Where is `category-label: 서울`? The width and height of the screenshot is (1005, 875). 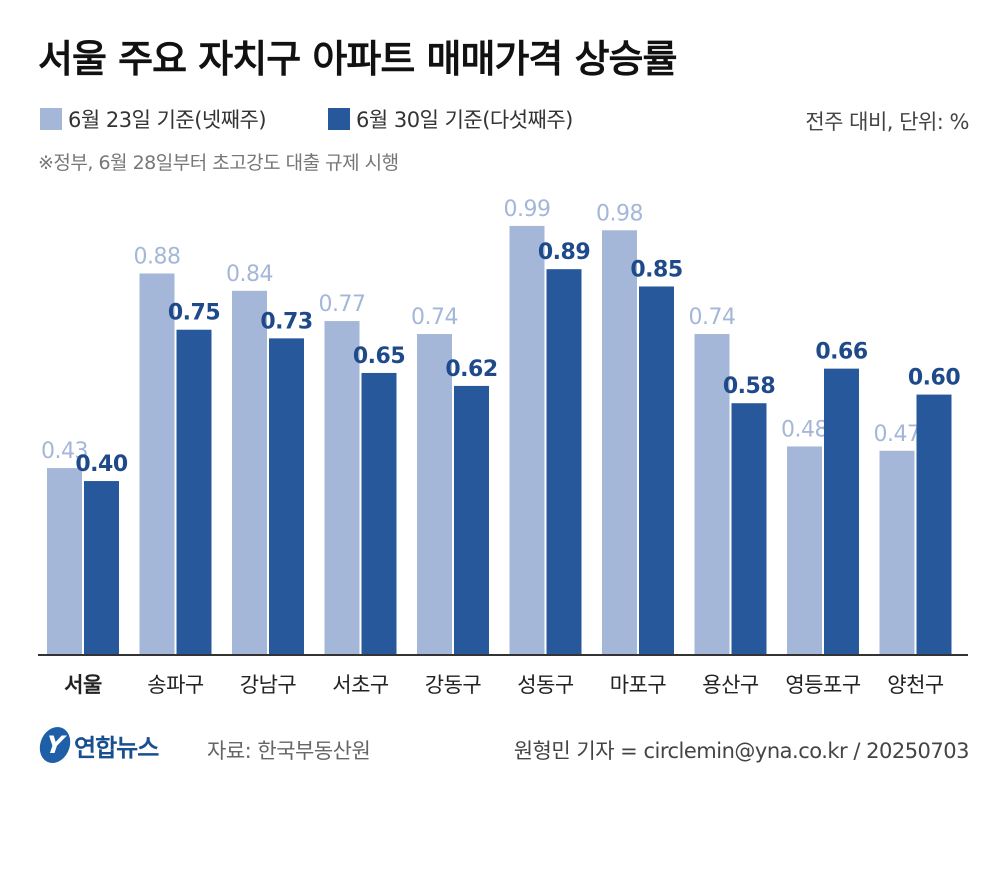 category-label: 서울 is located at coordinates (83, 685).